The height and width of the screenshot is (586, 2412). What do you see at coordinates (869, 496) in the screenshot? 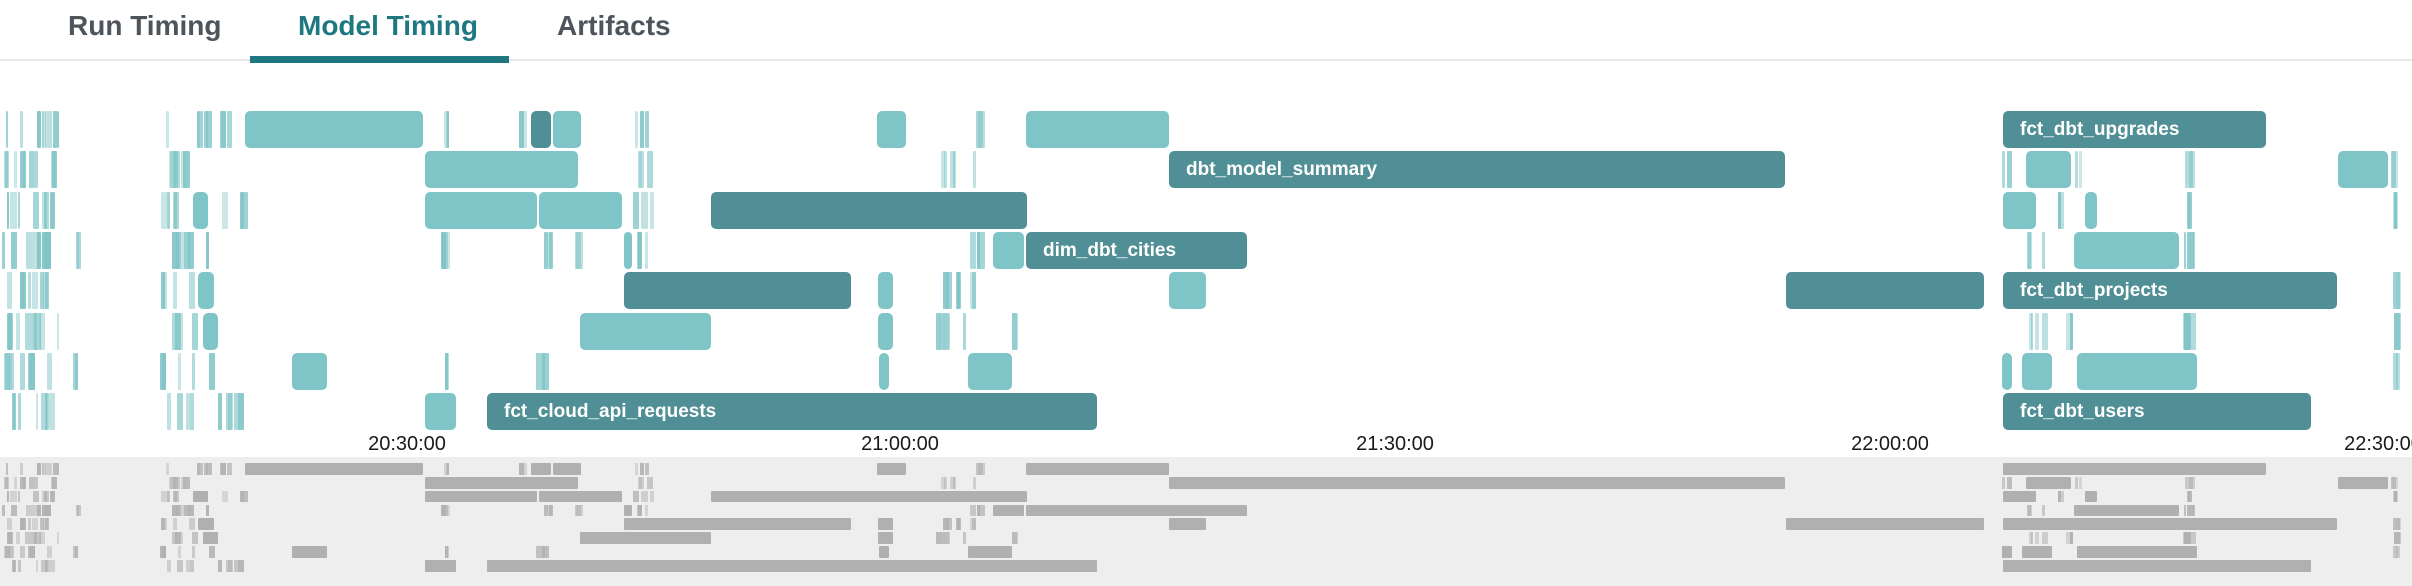
I see `minimap-bar` at bounding box center [869, 496].